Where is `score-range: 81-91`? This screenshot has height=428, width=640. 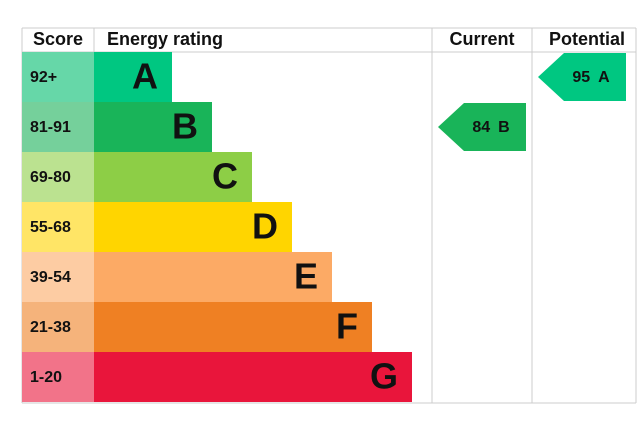 score-range: 81-91 is located at coordinates (50, 127).